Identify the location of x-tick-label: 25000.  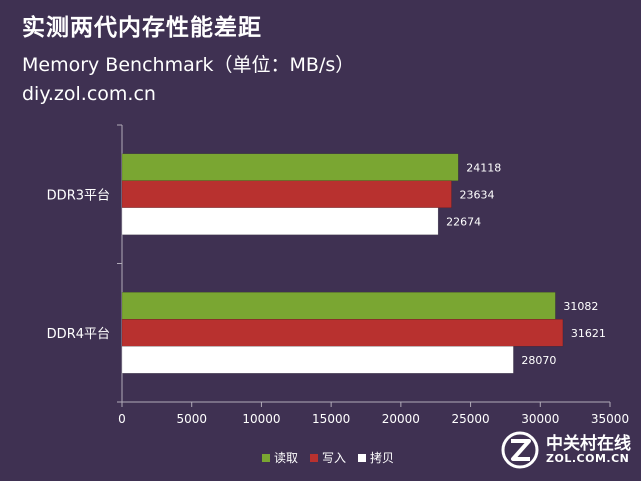
(470, 419).